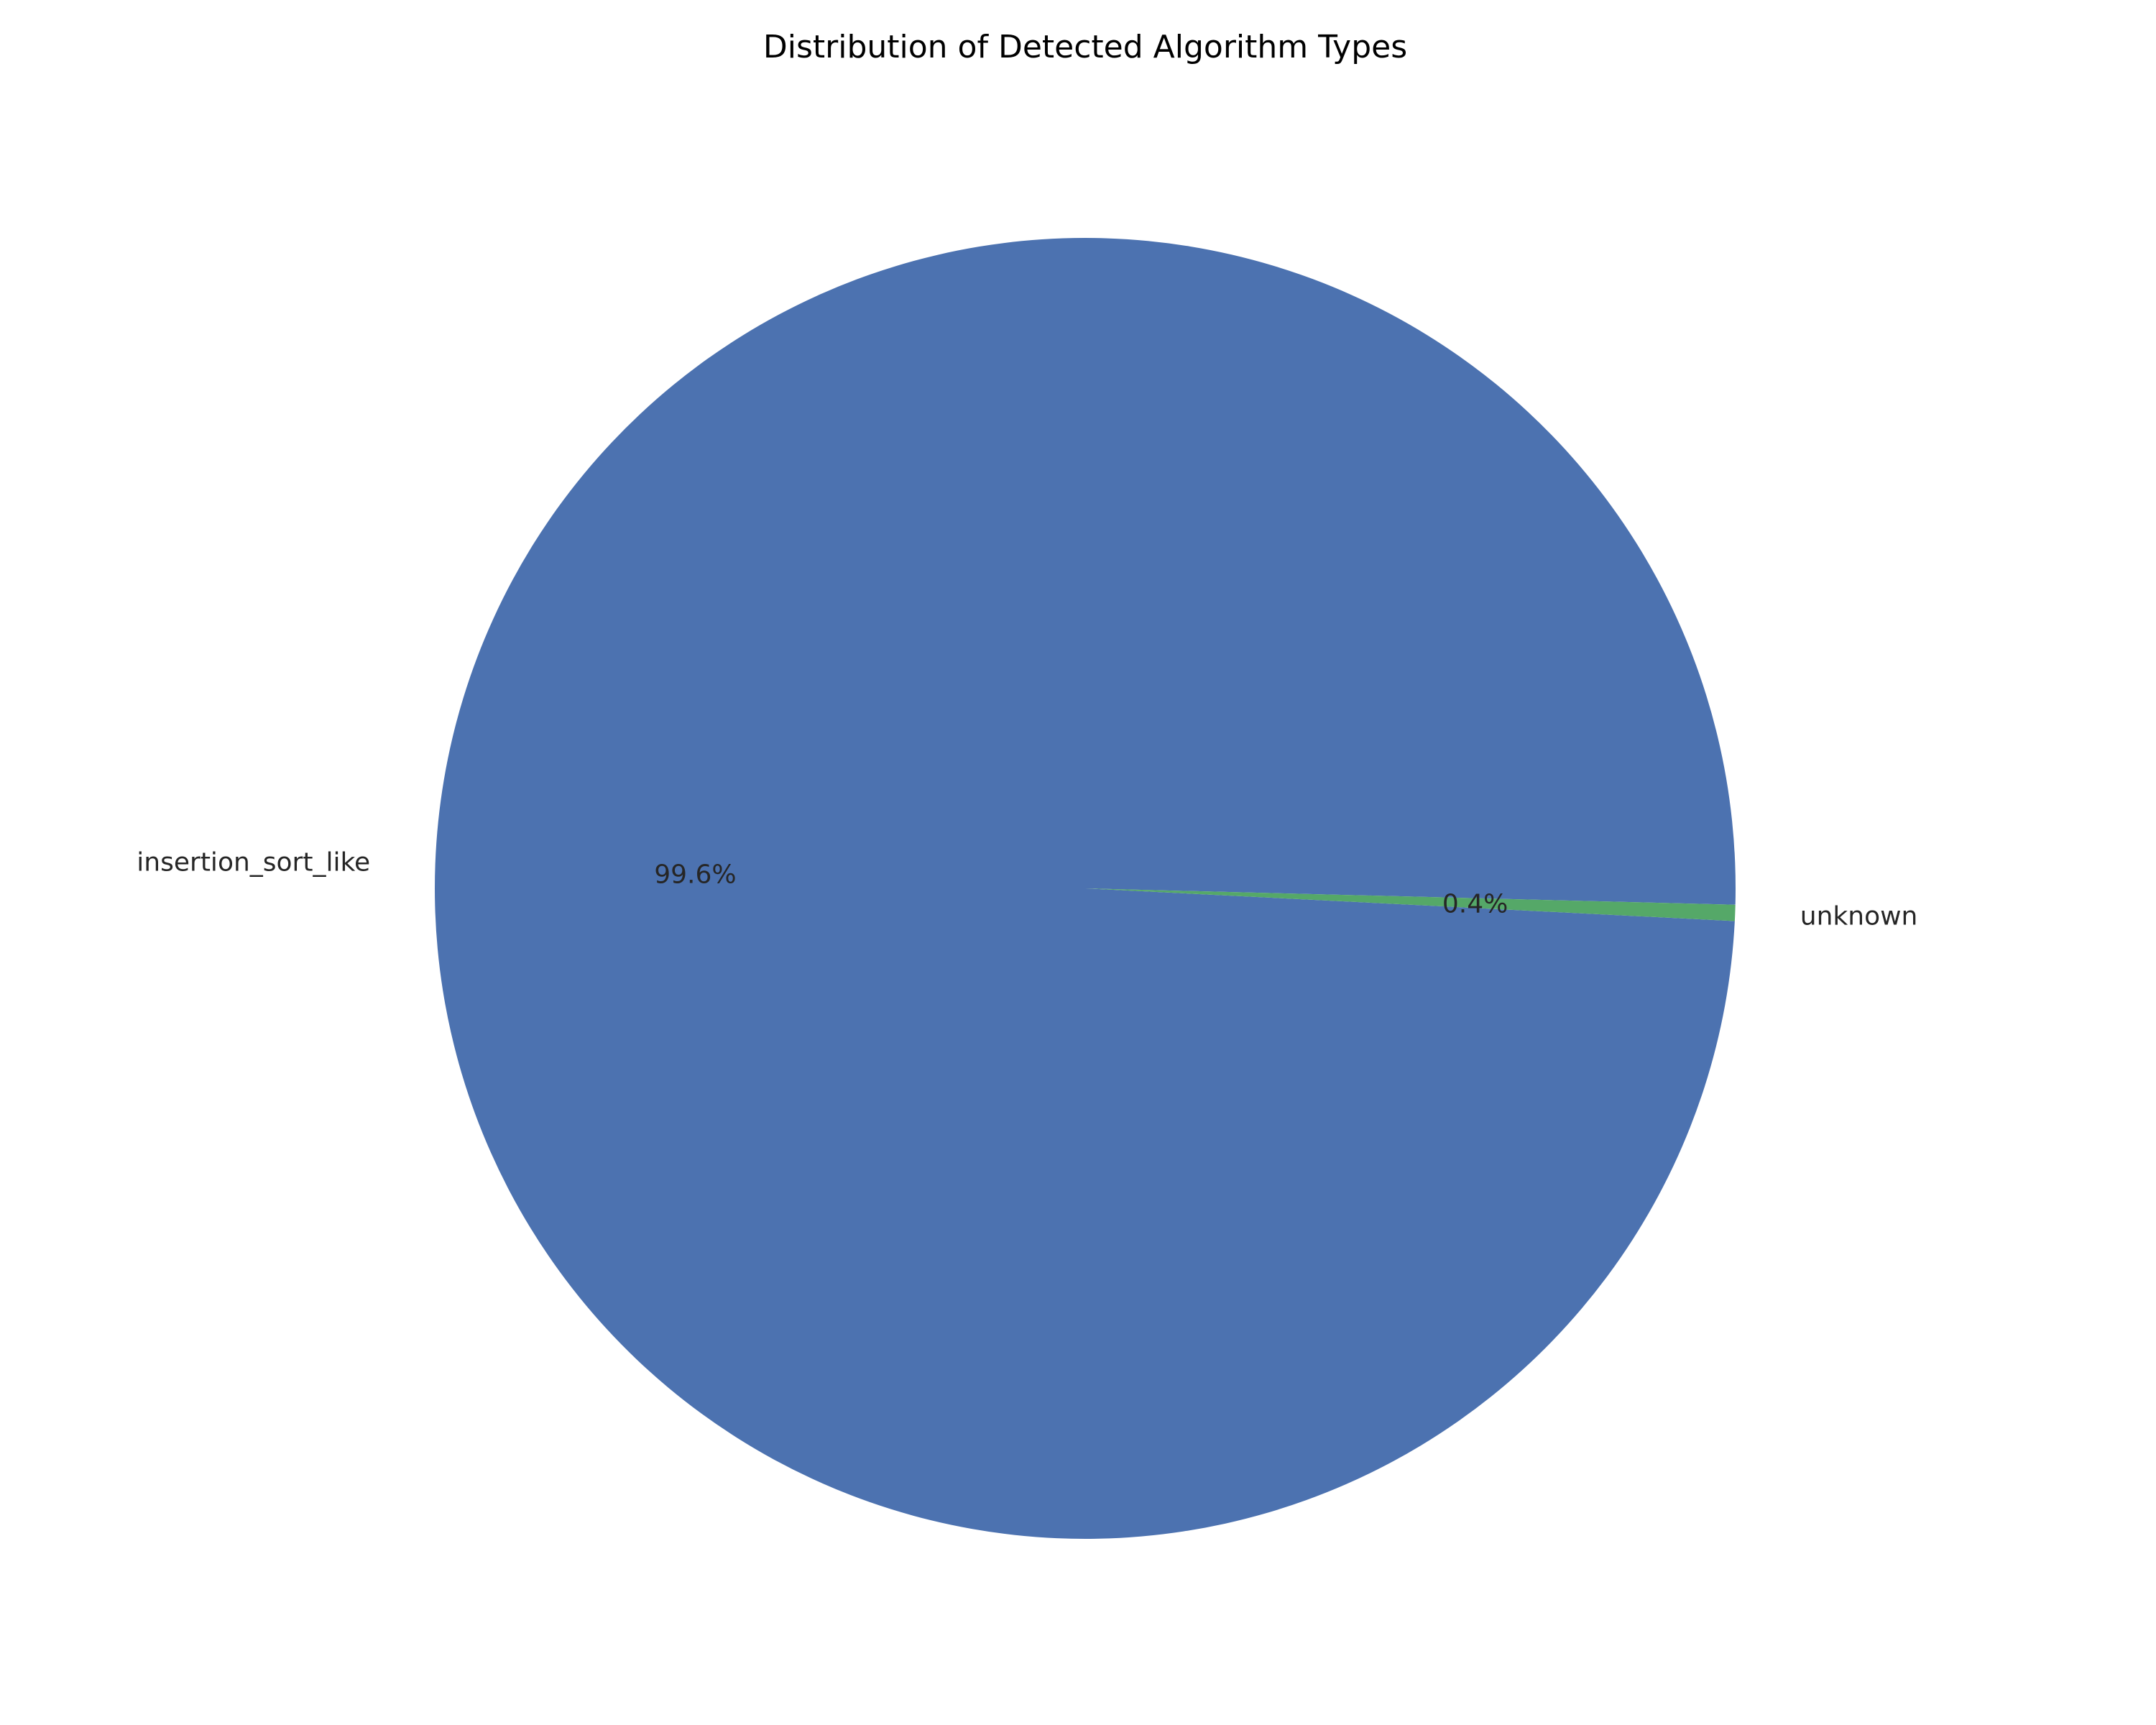 The width and height of the screenshot is (2156, 1725). Describe the element at coordinates (1027, 889) in the screenshot. I see `pie-labels: insertion_sort_like 99.6% unknown 0.4%` at that location.